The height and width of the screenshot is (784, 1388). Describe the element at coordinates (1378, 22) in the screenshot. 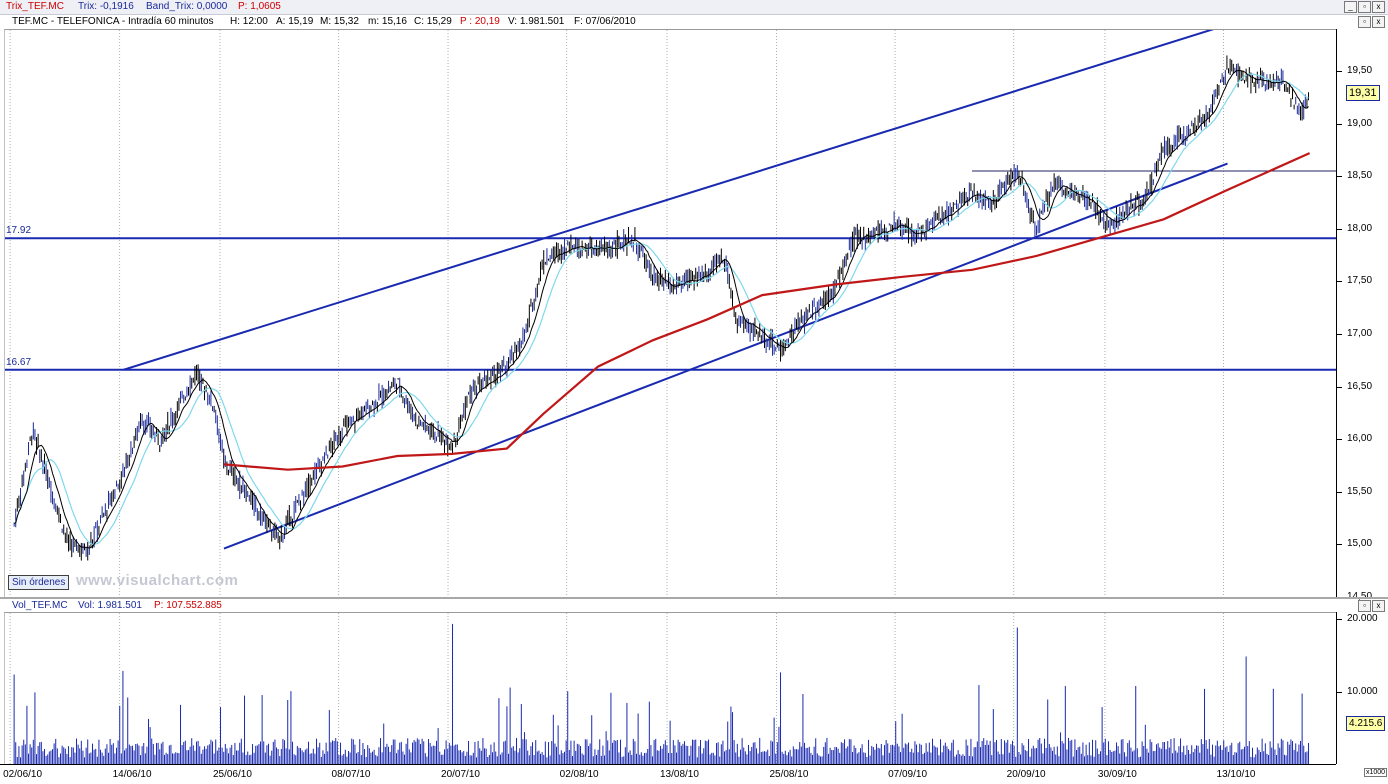

I see `panel-close-button: x` at that location.